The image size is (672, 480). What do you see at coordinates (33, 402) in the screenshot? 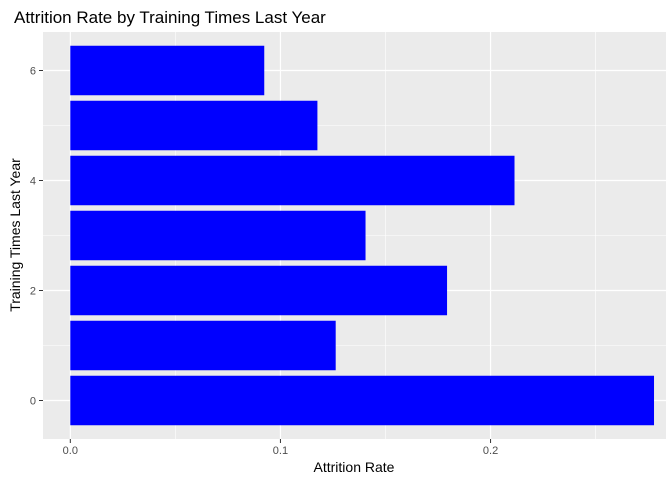
I see `y-tick-label: 0` at bounding box center [33, 402].